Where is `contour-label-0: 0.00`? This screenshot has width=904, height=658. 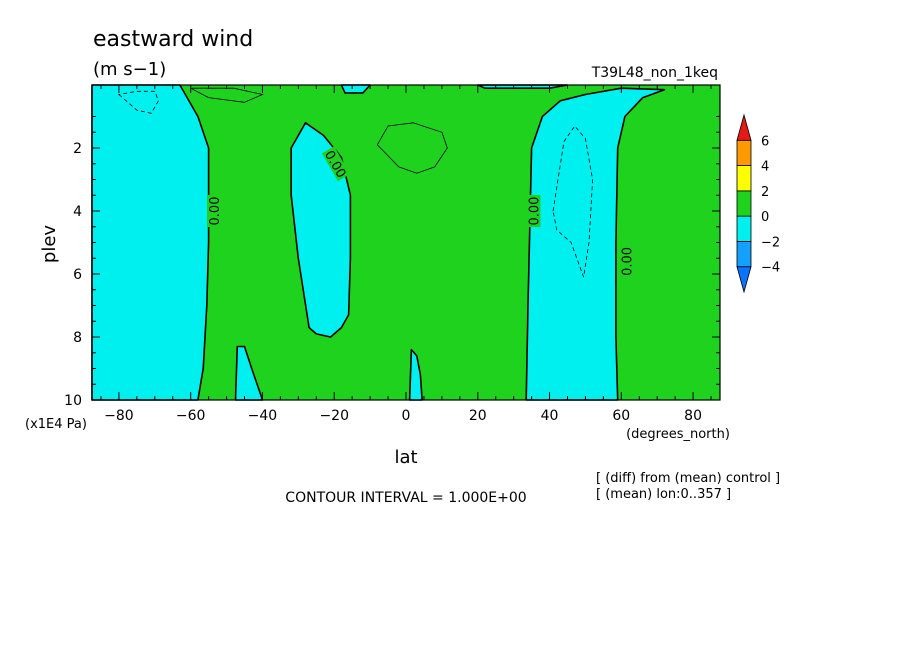
contour-label-0: 0.00 is located at coordinates (215, 211).